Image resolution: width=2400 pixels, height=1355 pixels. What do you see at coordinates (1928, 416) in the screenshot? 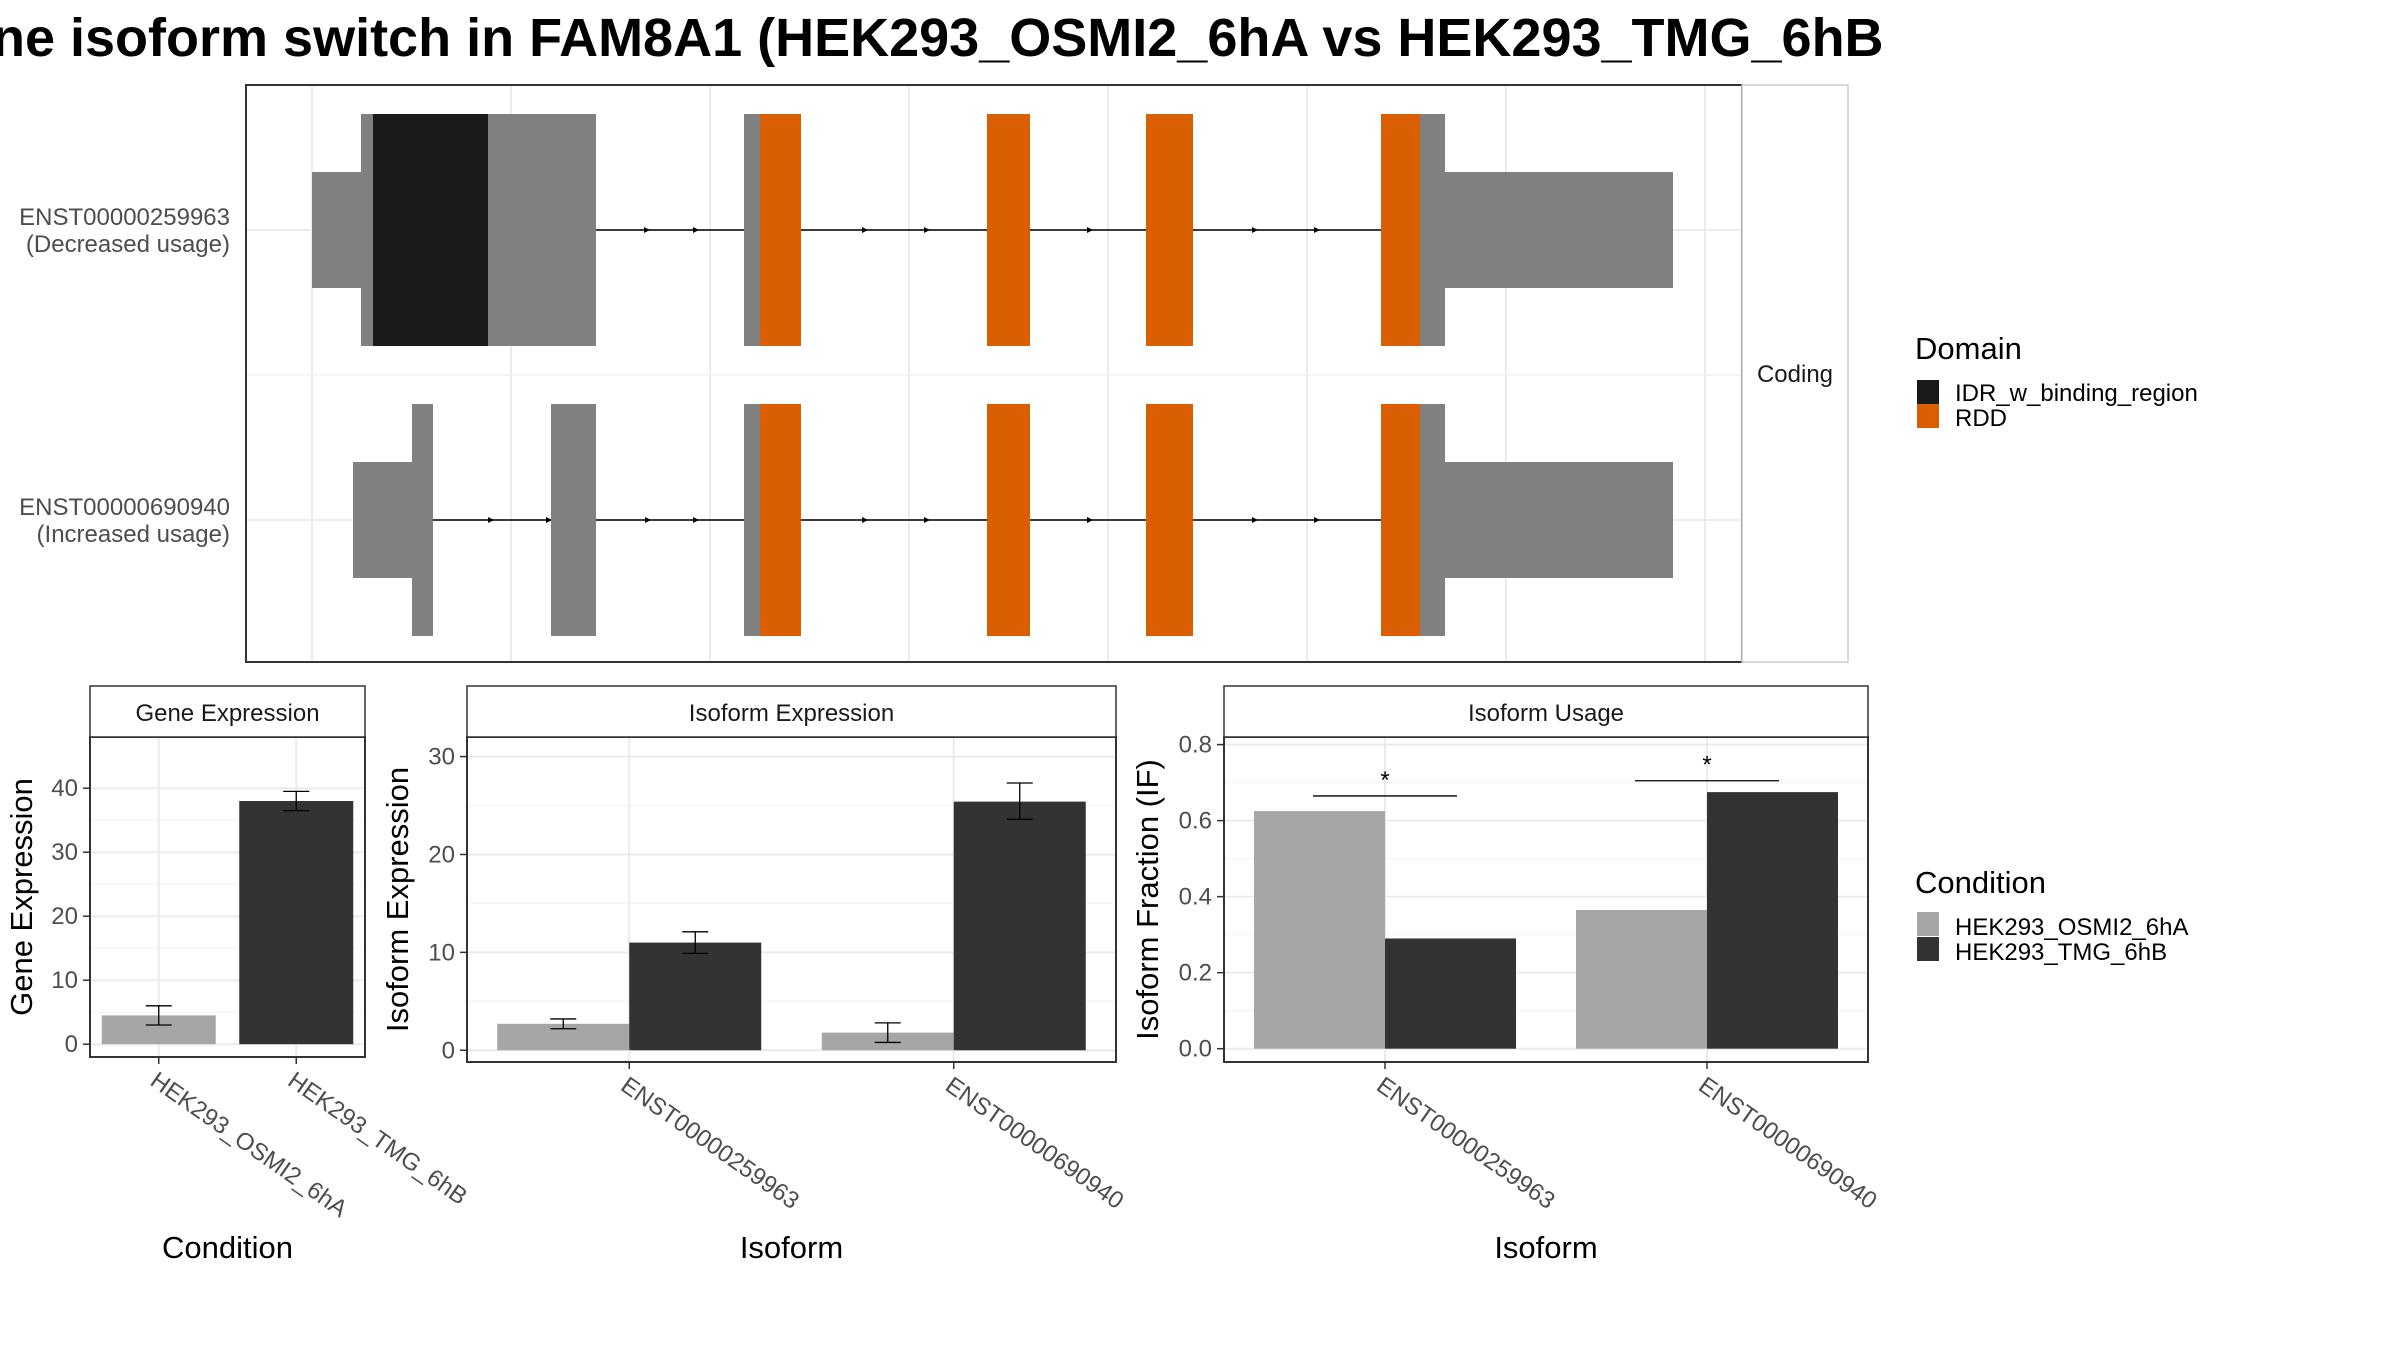
I see `legend-key-rdd` at bounding box center [1928, 416].